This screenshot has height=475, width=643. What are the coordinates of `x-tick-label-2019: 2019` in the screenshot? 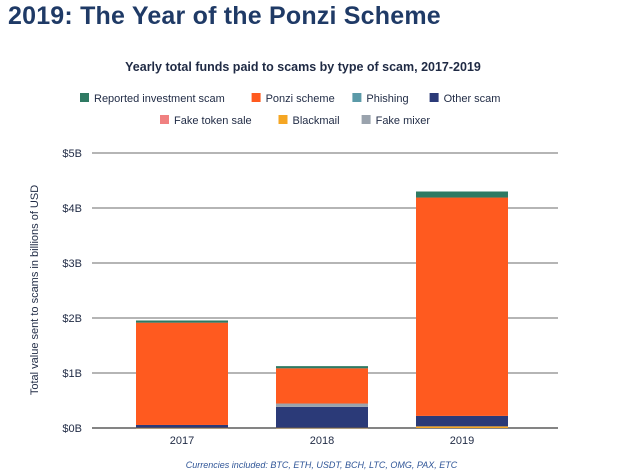 It's located at (462, 441).